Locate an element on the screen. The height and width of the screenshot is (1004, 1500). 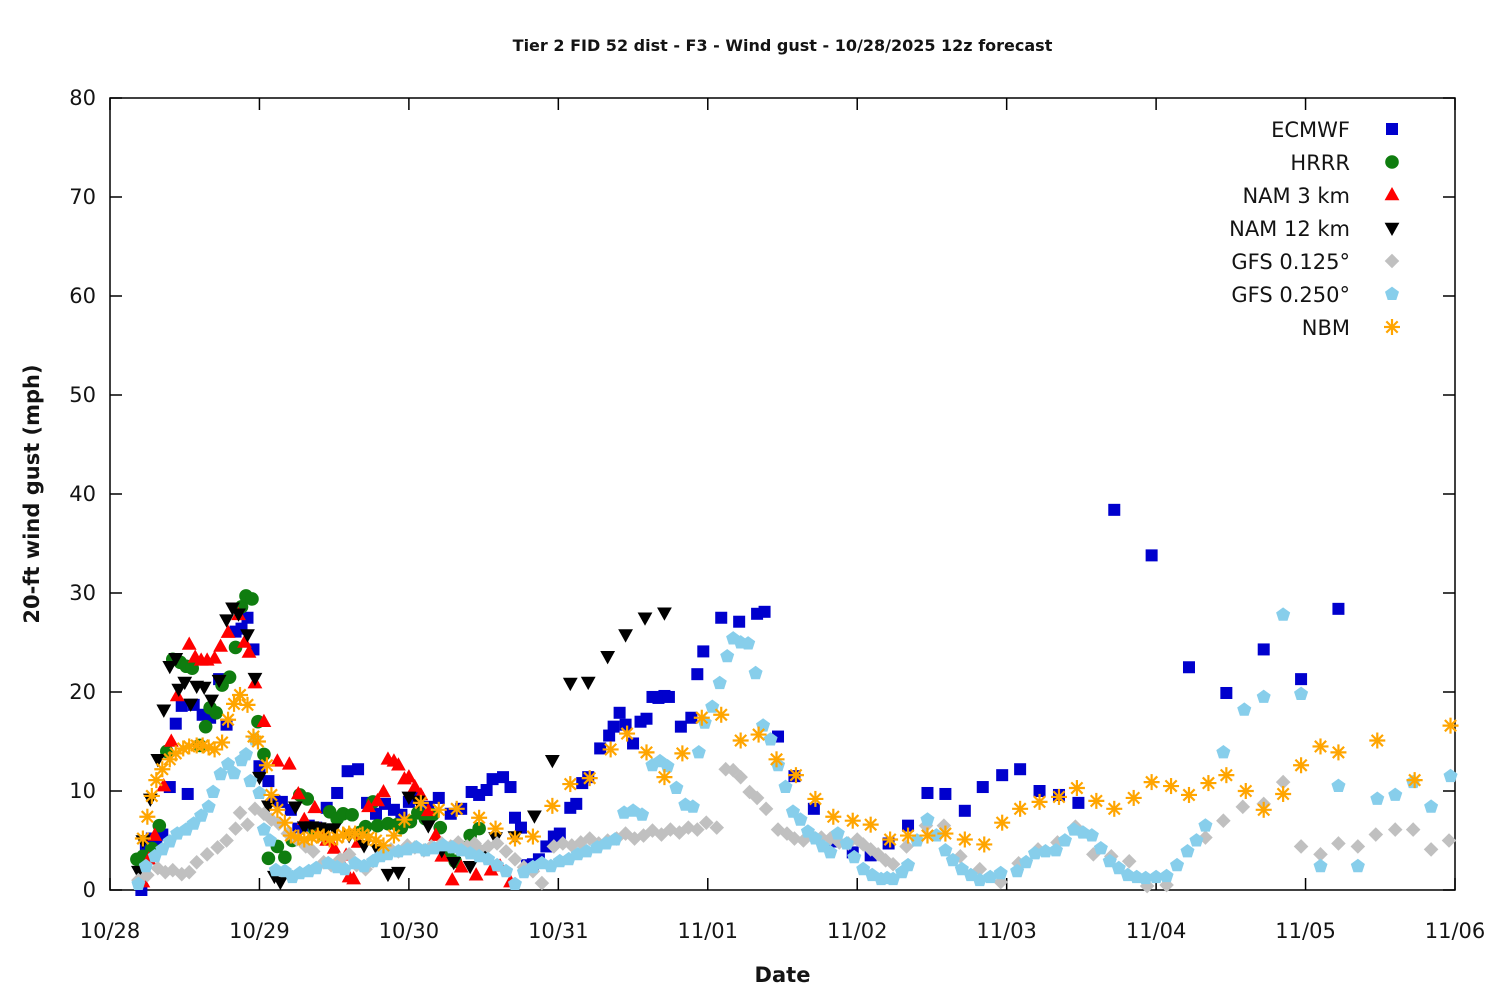
legend-item-nbm: NBM is located at coordinates (1351, 328).